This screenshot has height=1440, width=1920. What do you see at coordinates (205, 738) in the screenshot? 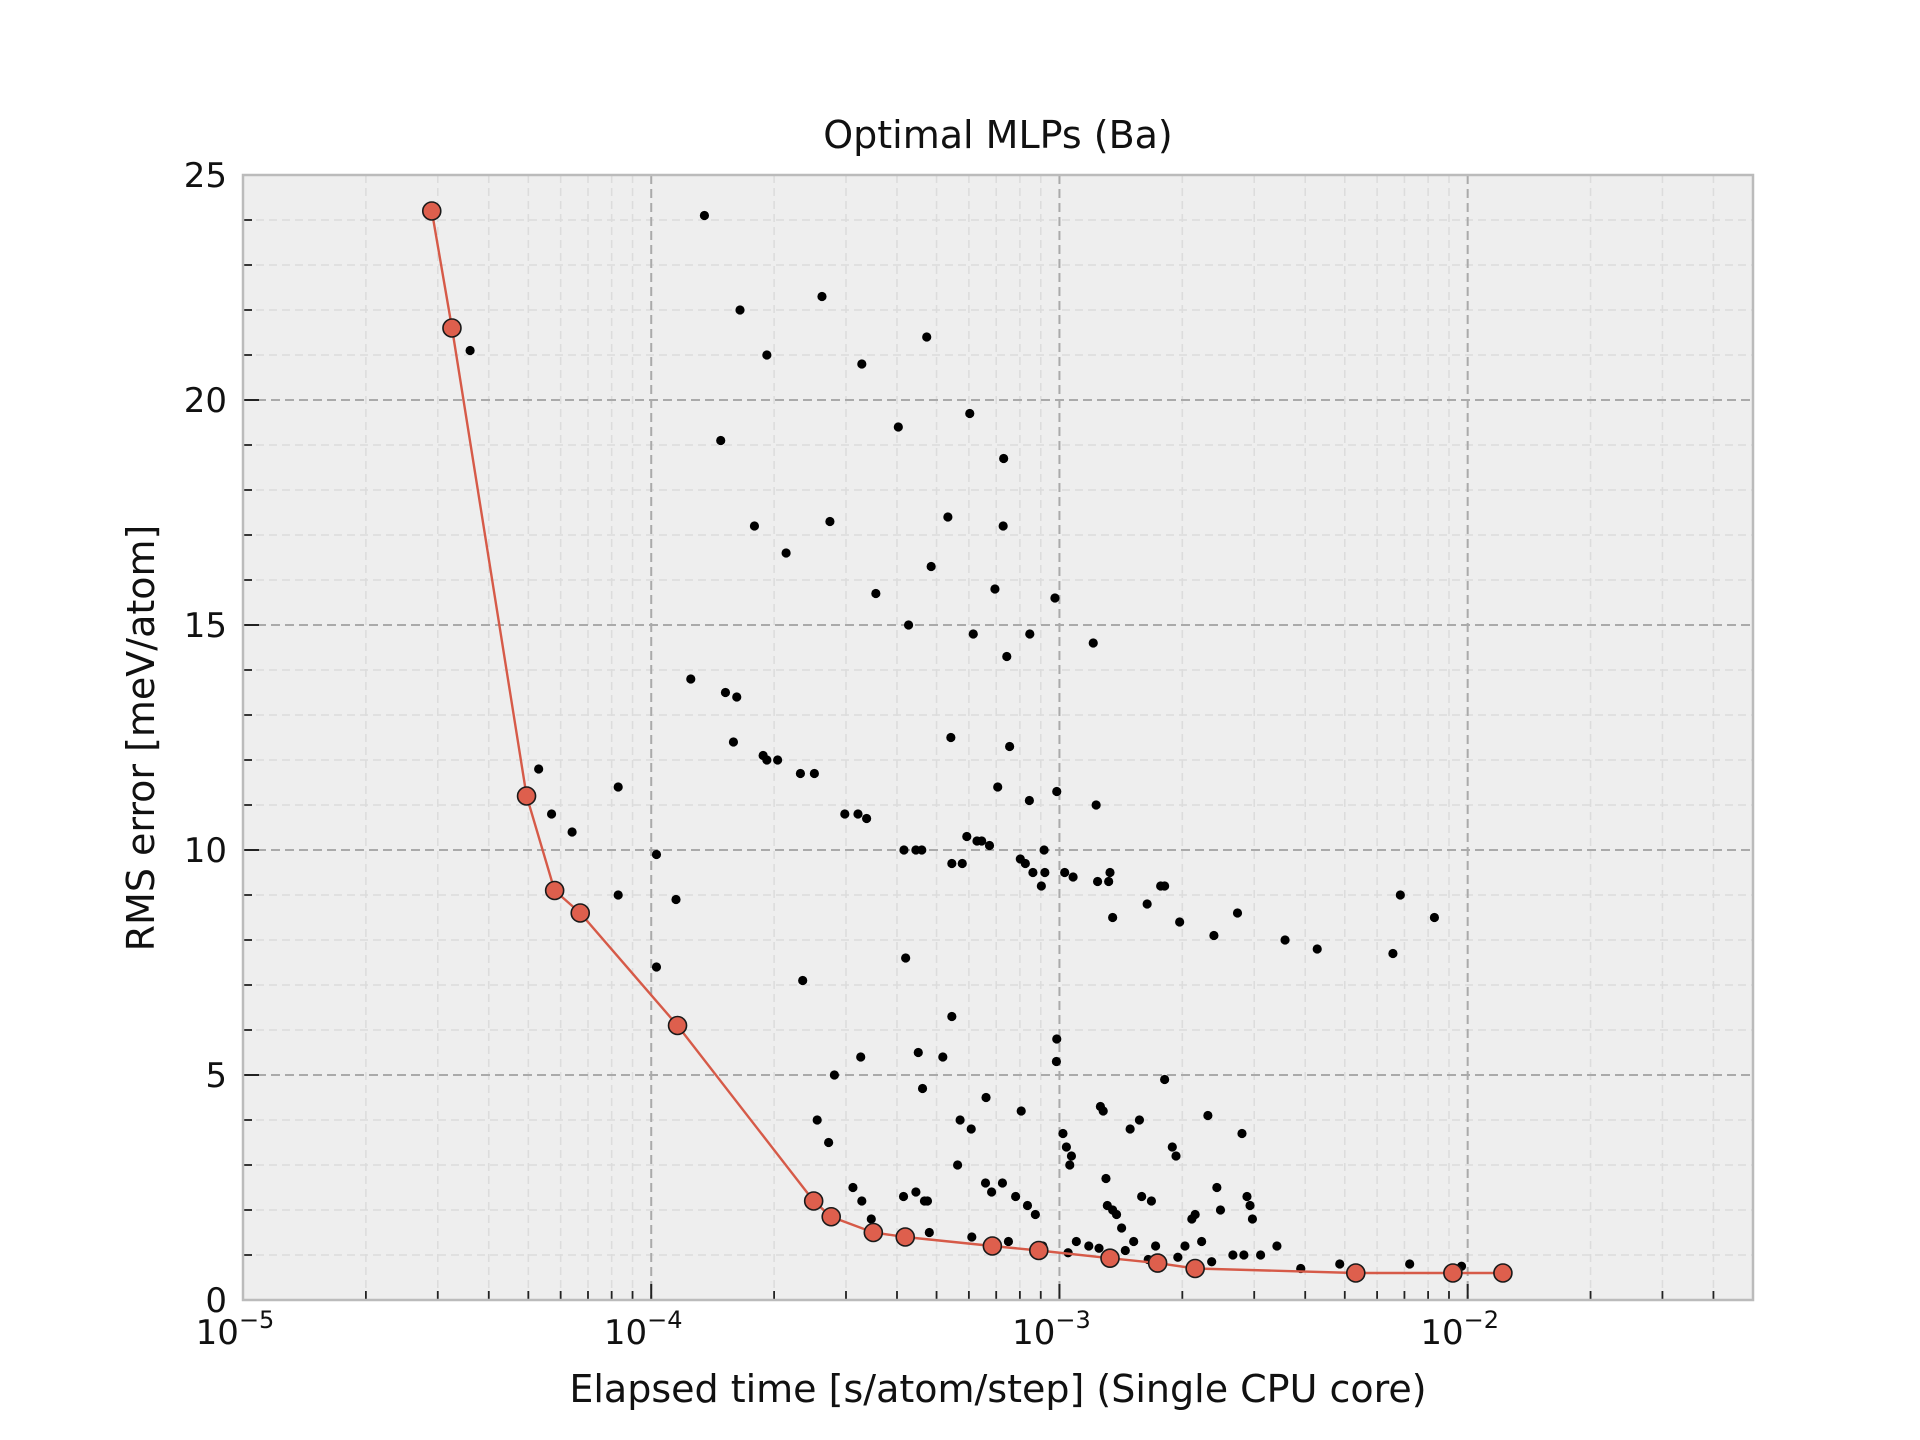
I see `y-tick-labels: 0 5 10 15 20 25` at bounding box center [205, 738].